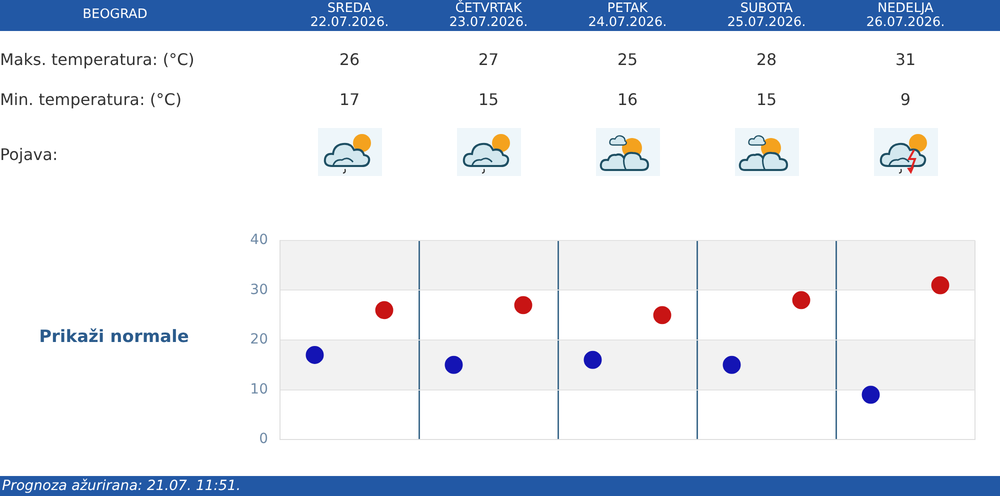 The width and height of the screenshot is (1000, 496). I want to click on data-label: 16, so click(627, 100).